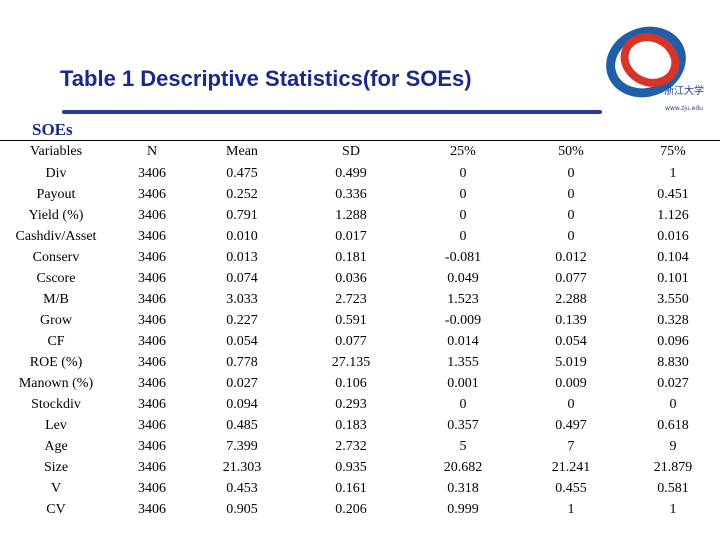  I want to click on variable-name-cell: Stockdiv, so click(56, 404).